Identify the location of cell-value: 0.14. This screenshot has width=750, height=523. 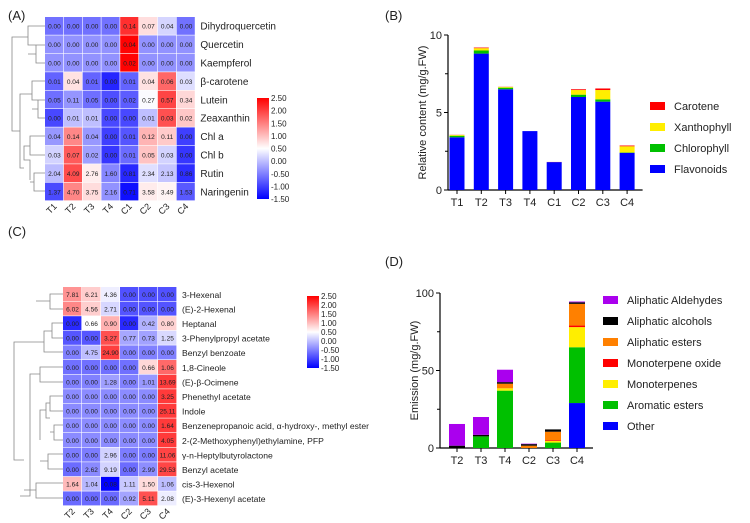
(129, 27).